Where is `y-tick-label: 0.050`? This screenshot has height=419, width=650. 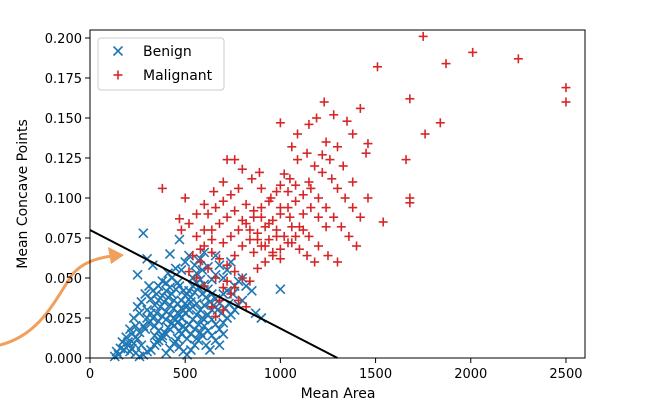 y-tick-label: 0.050 is located at coordinates (63, 279).